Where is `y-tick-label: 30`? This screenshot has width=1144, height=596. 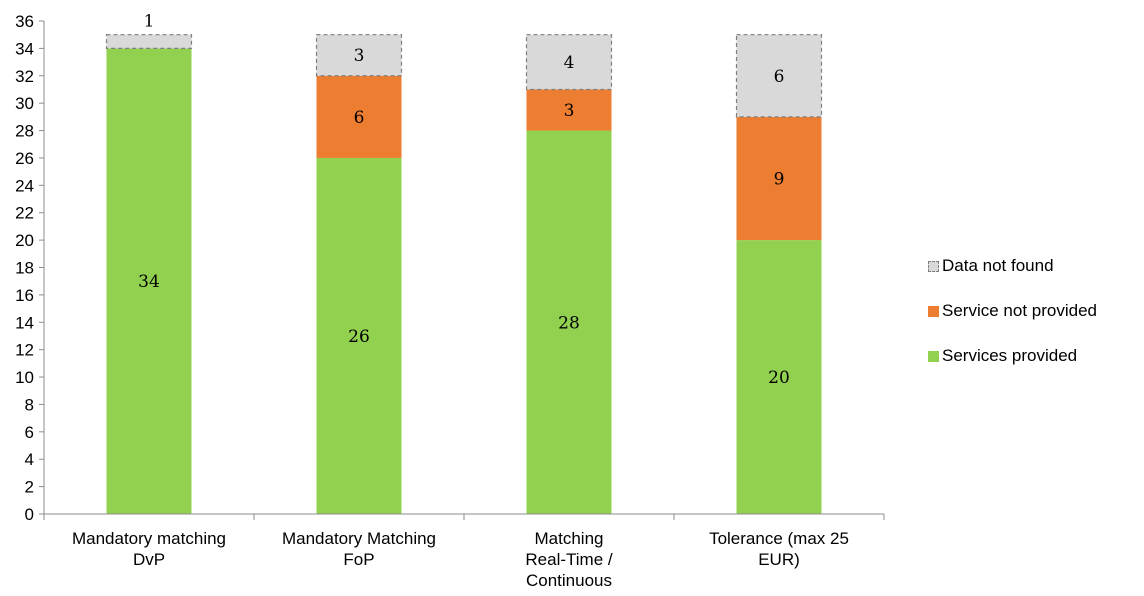
y-tick-label: 30 is located at coordinates (24, 103).